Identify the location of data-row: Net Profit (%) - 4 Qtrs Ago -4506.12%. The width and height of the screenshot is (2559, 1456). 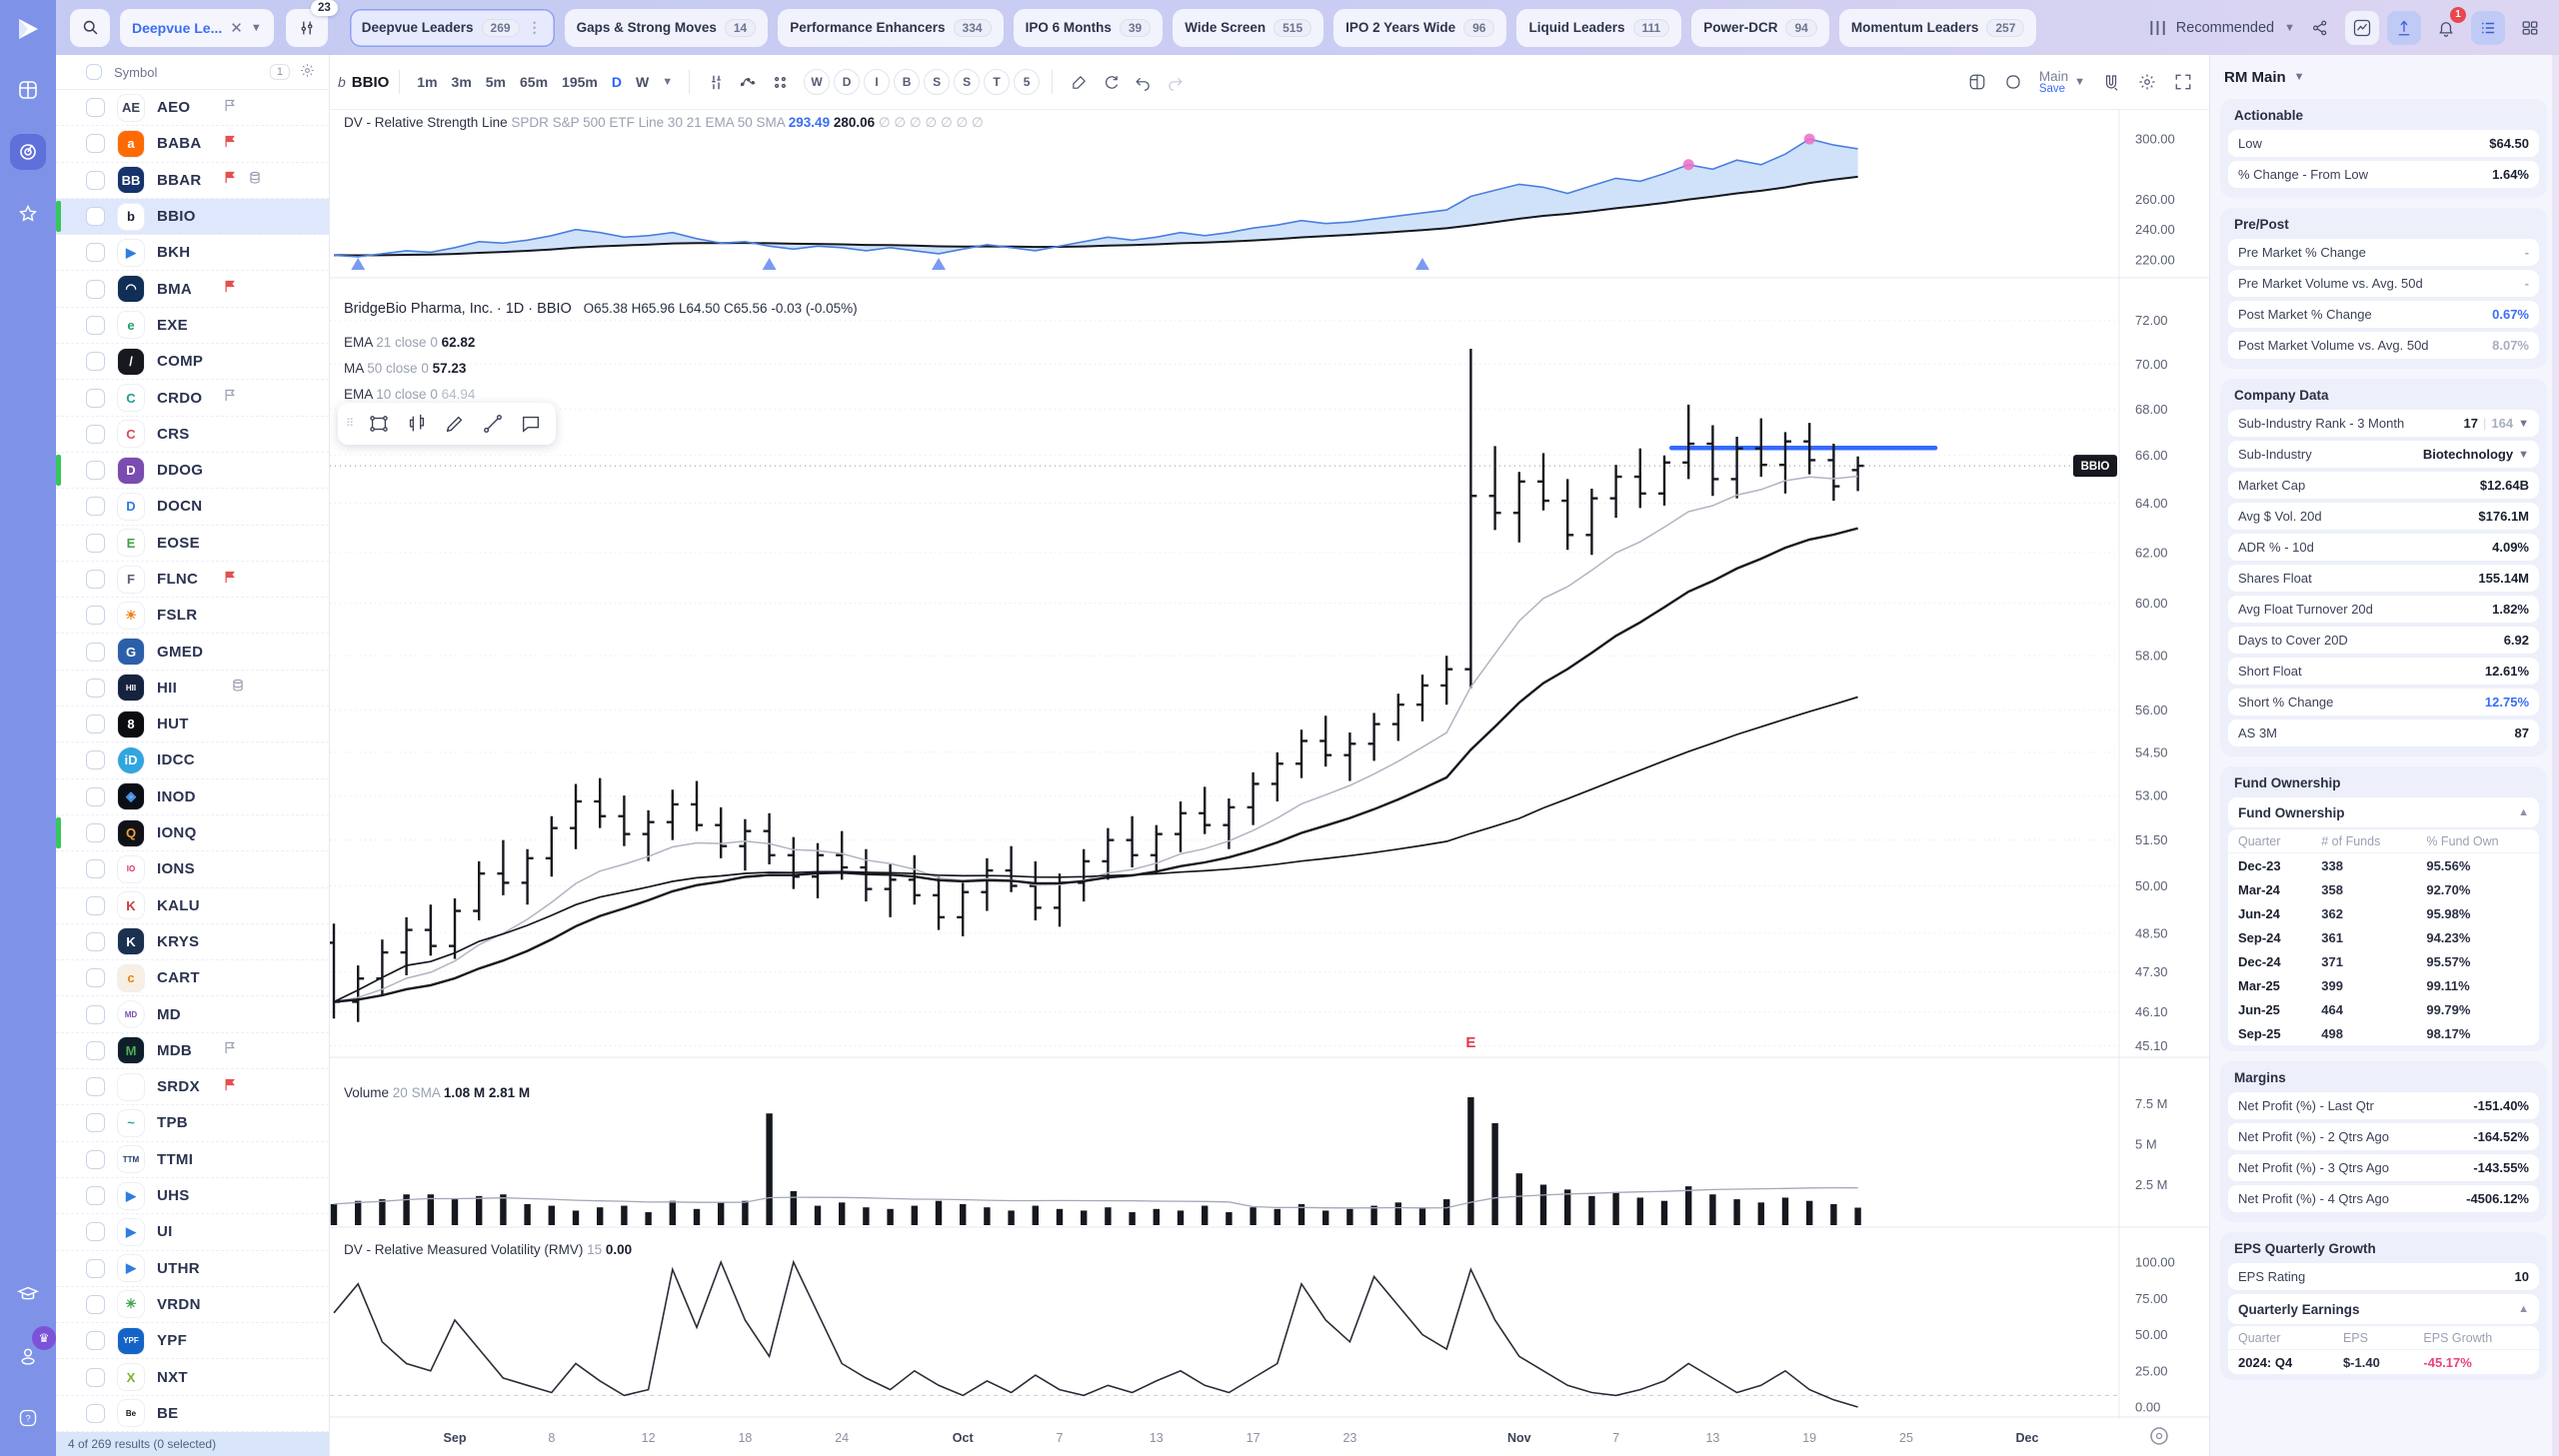
(2383, 1199).